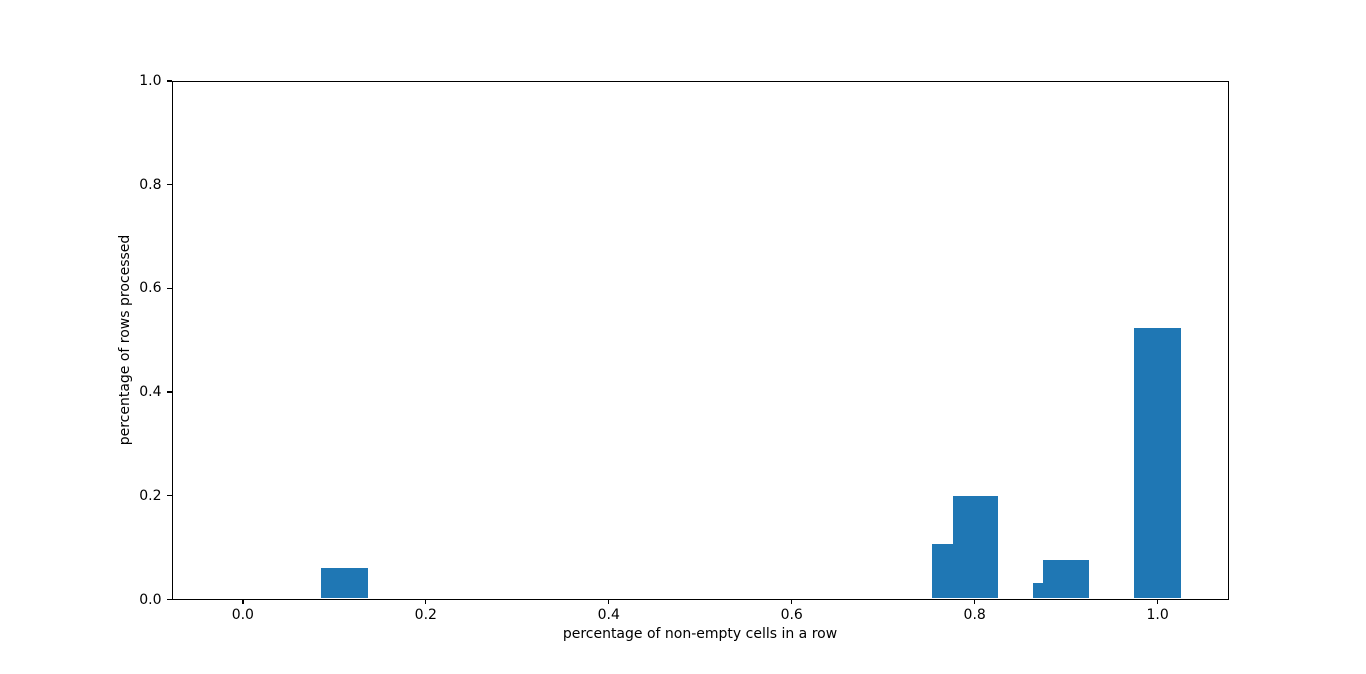  I want to click on x-axis-label: percentage of non-empty cells in a row, so click(700, 634).